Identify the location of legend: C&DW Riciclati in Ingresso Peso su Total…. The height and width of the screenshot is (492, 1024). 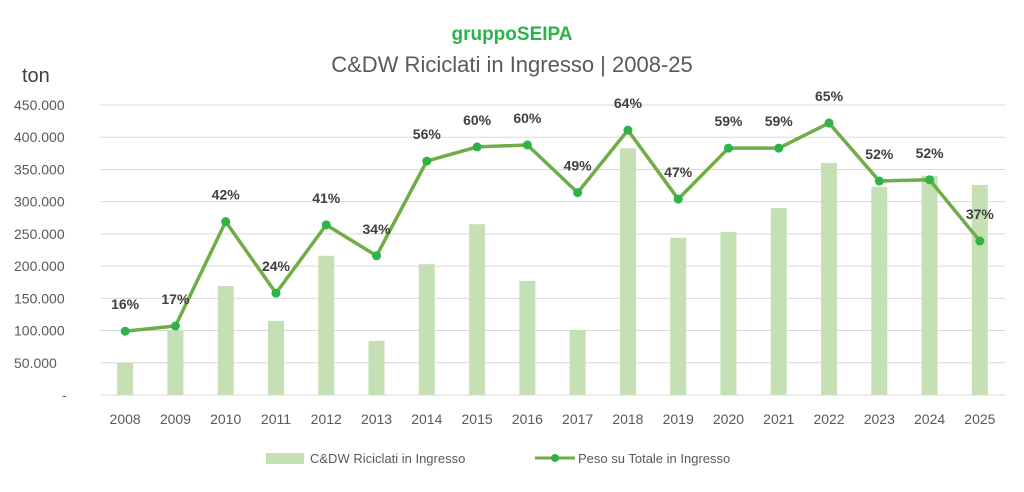
(498, 458).